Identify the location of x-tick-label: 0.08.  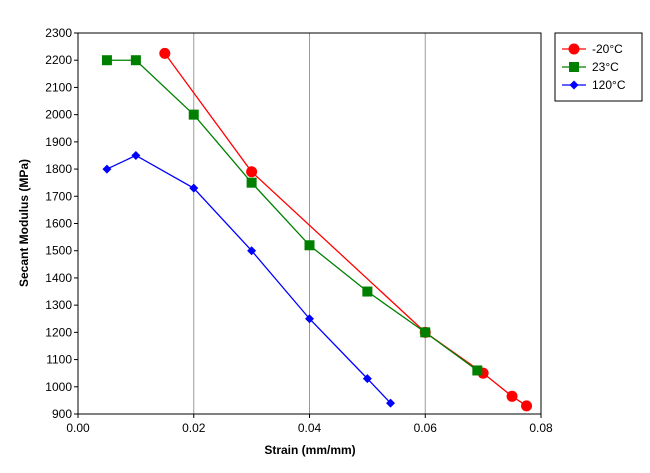
(541, 428).